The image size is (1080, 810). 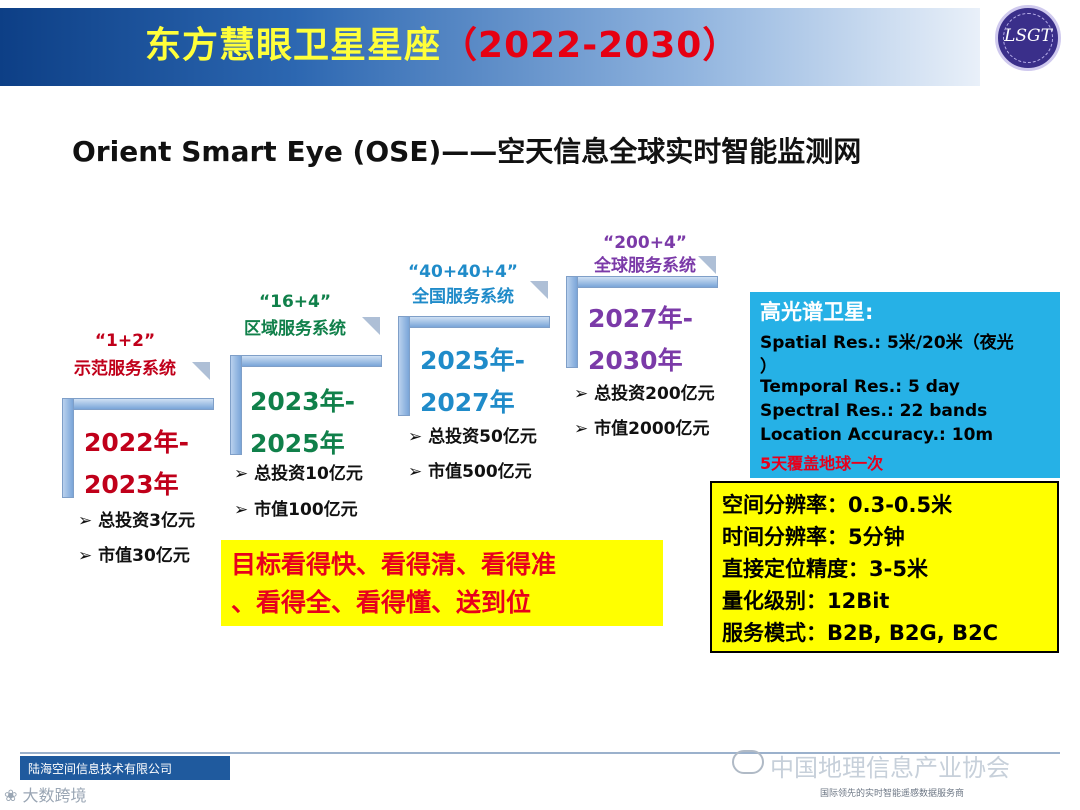 What do you see at coordinates (308, 474) in the screenshot?
I see `stage-2-investment-text: 总投资10亿元` at bounding box center [308, 474].